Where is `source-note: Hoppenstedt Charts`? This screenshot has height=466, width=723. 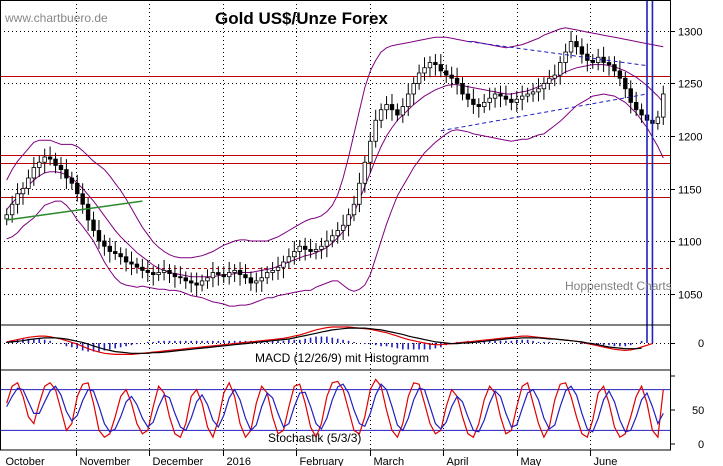 source-note: Hoppenstedt Charts is located at coordinates (618, 286).